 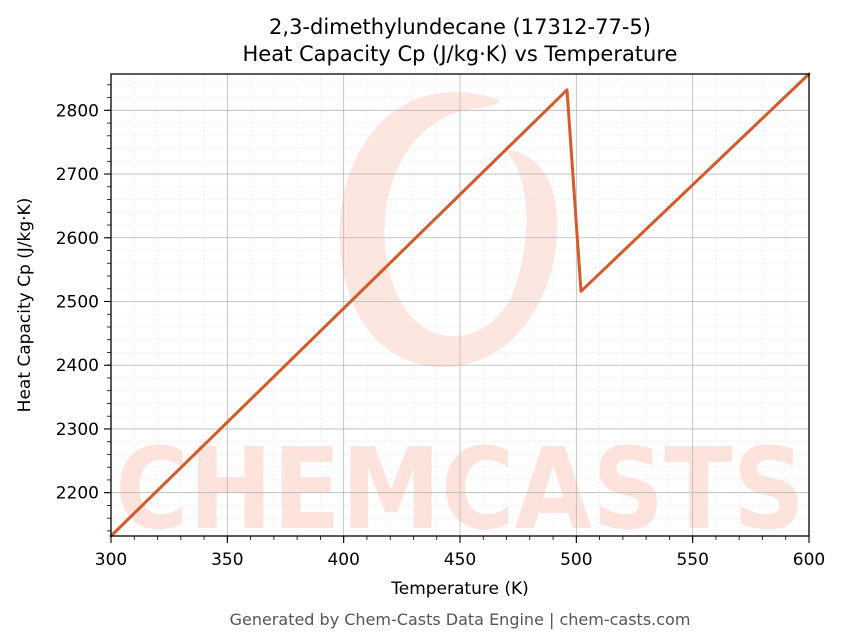 I want to click on y-tick-label: 2400, so click(x=77, y=366).